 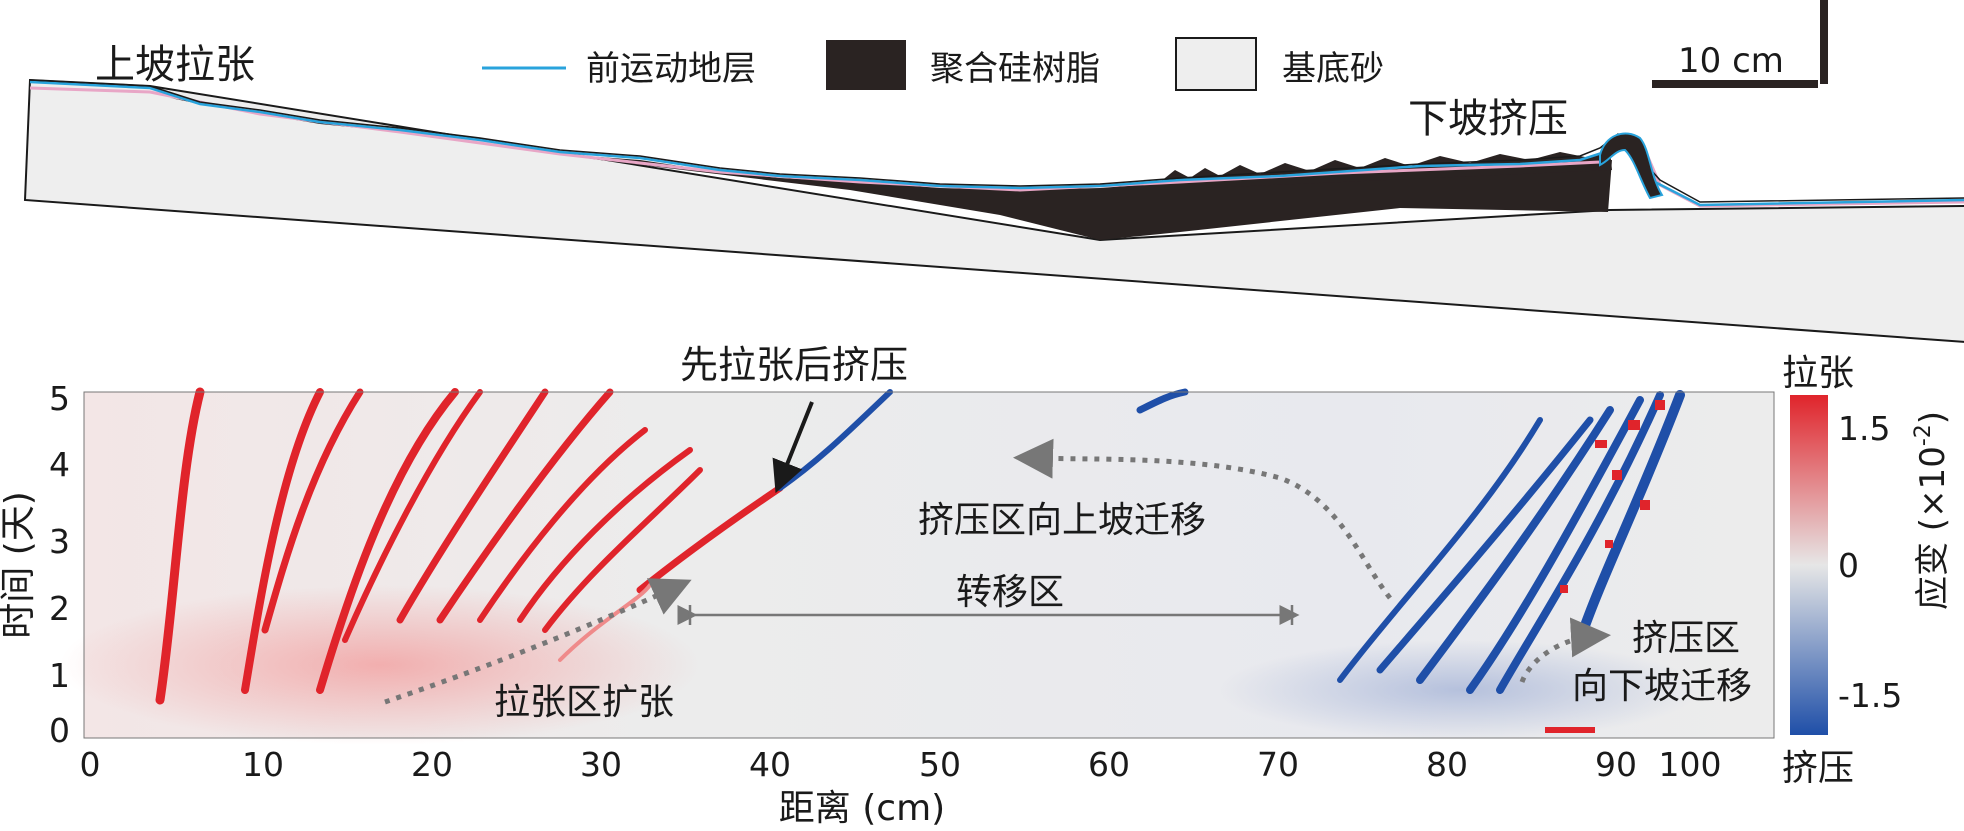 I want to click on colorbar-gradient, so click(x=1809, y=565).